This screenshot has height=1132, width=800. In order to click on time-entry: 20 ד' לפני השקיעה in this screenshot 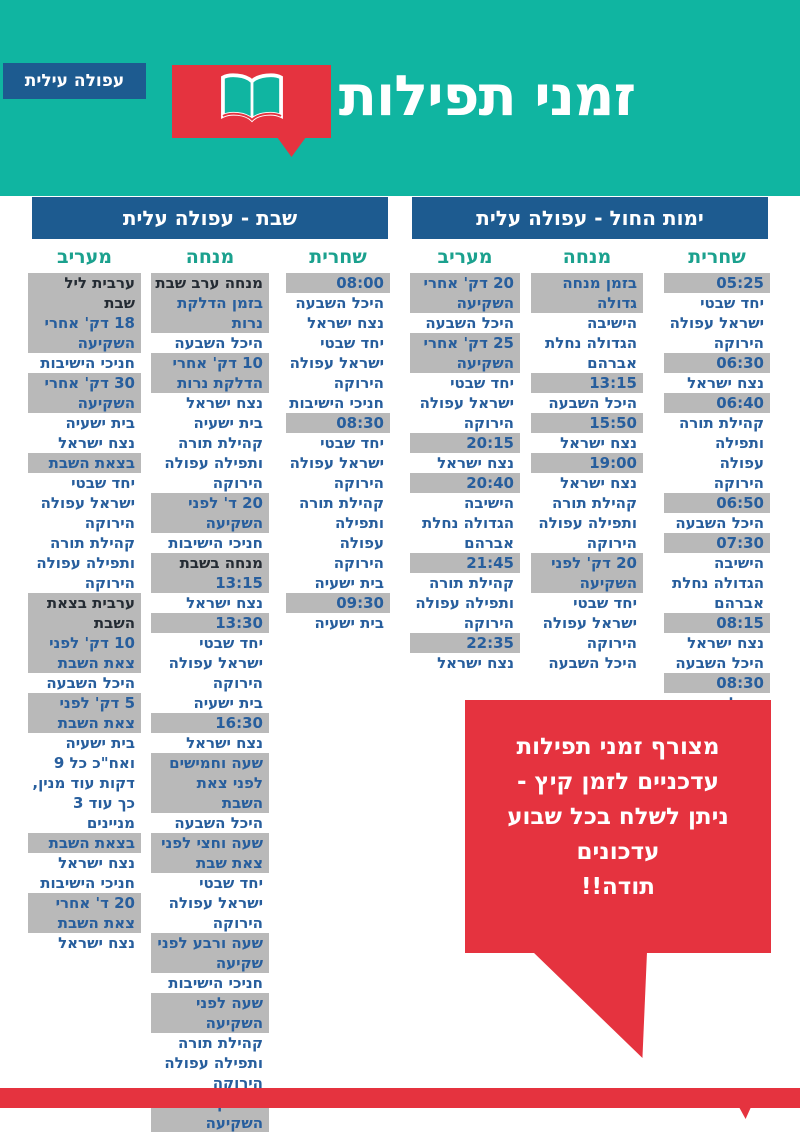, I will do `click(210, 513)`.